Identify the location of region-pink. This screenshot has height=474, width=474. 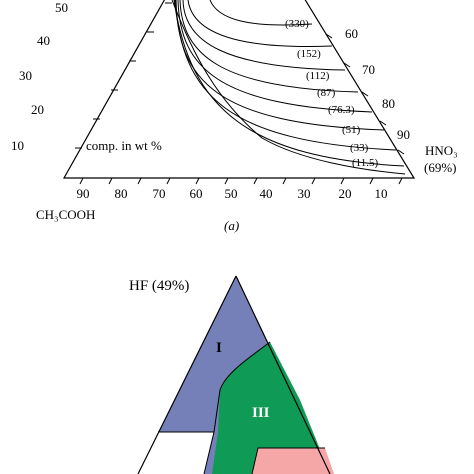
(293, 461).